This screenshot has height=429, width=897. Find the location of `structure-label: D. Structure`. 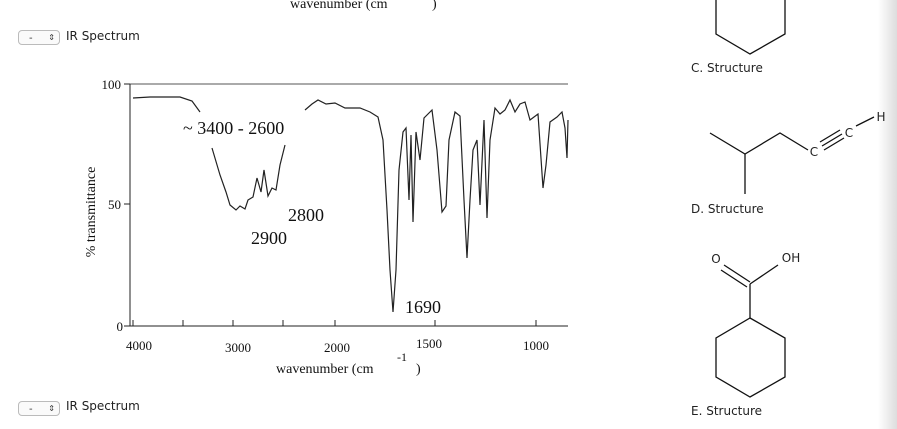

structure-label: D. Structure is located at coordinates (727, 209).